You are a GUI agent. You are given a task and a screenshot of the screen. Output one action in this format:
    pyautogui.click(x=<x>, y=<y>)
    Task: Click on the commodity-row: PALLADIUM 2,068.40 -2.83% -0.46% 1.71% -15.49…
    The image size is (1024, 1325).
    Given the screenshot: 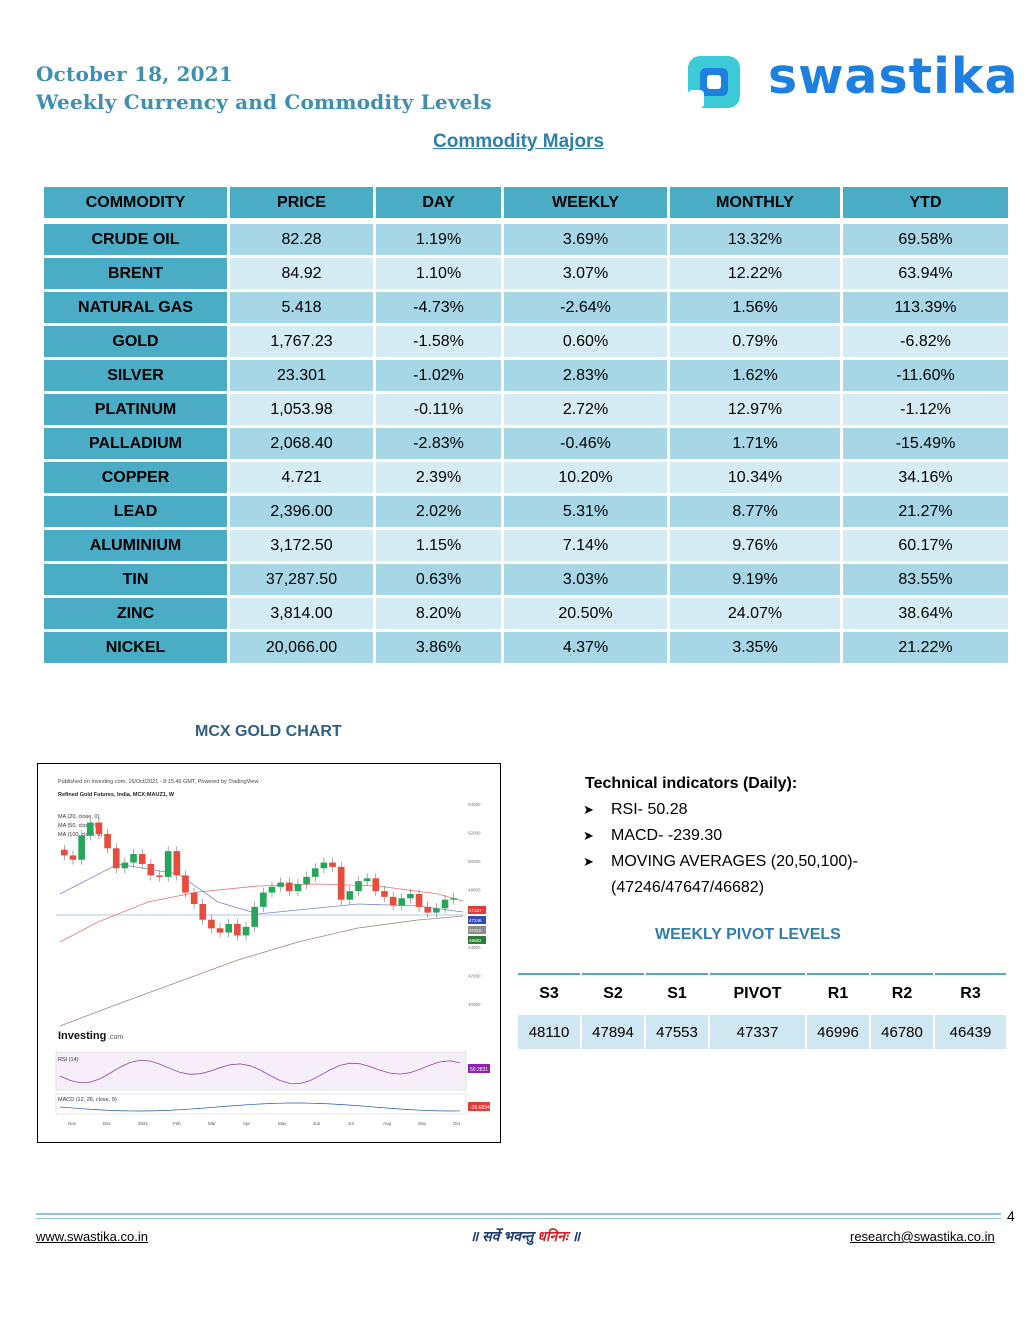 What is the action you would take?
    pyautogui.click(x=526, y=443)
    